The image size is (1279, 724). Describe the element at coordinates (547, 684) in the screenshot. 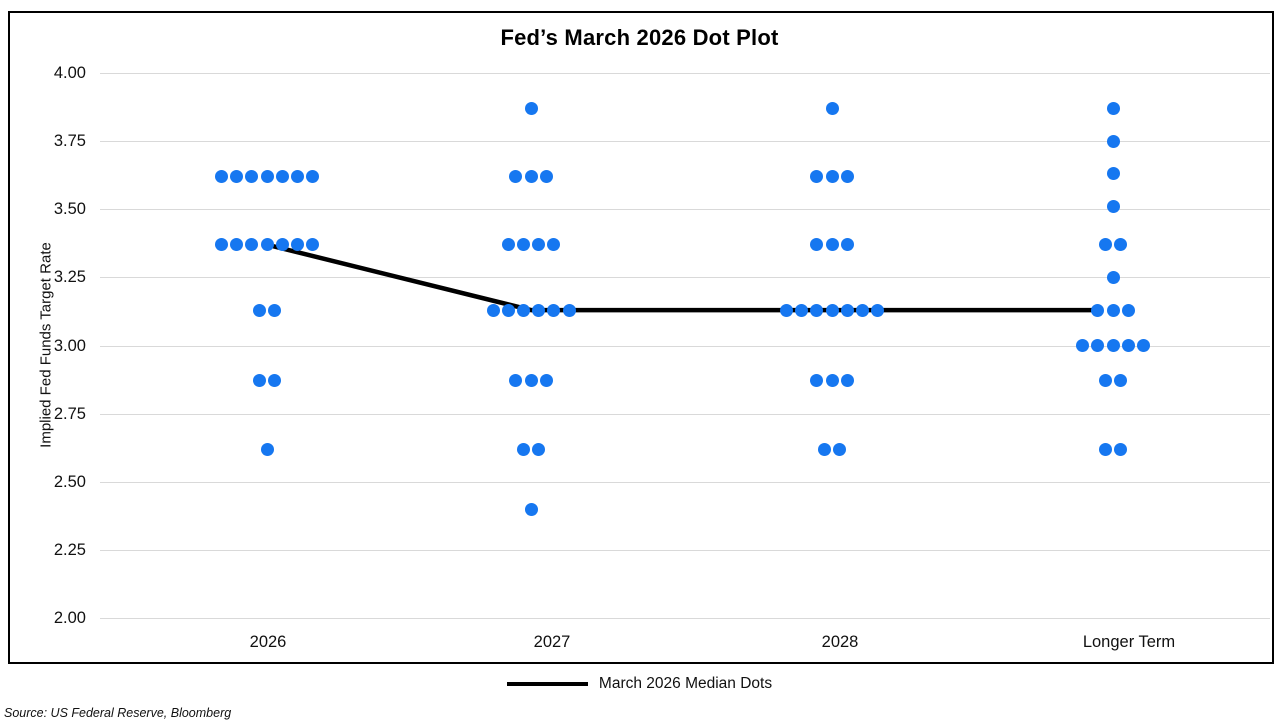

I see `median-line-legend-swatch` at that location.